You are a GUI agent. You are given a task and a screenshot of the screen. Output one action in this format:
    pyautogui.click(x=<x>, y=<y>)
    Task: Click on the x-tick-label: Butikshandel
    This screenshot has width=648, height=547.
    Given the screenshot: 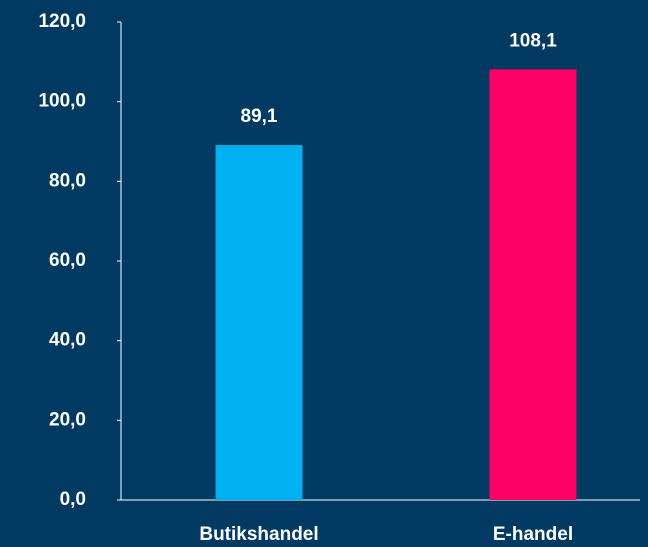 What is the action you would take?
    pyautogui.click(x=258, y=534)
    